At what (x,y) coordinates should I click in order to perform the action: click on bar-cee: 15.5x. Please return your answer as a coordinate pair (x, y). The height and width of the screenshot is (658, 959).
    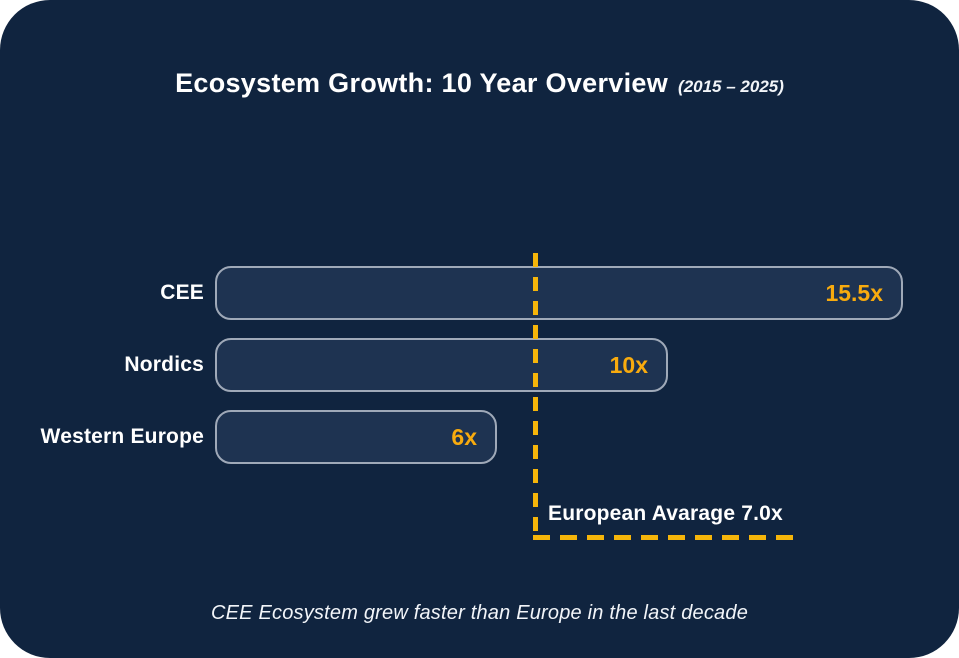
    Looking at the image, I should click on (559, 293).